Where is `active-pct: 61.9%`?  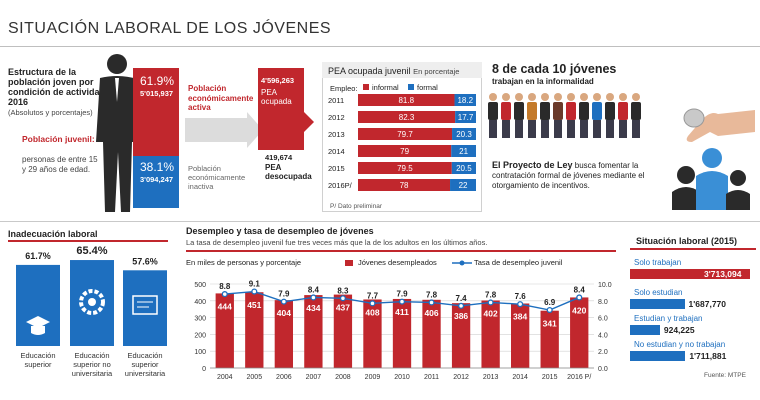
active-pct: 61.9% is located at coordinates (157, 81).